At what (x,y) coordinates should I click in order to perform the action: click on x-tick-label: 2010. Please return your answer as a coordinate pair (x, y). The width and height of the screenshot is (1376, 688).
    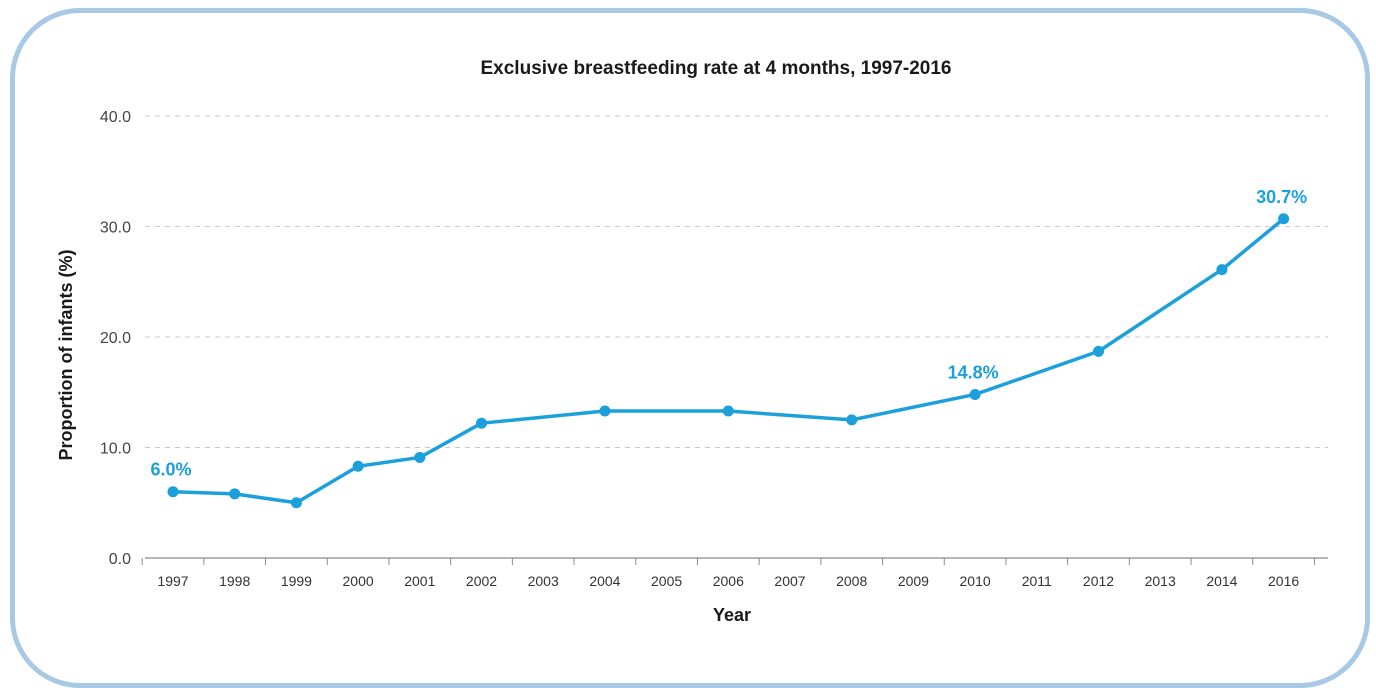
    Looking at the image, I should click on (975, 581).